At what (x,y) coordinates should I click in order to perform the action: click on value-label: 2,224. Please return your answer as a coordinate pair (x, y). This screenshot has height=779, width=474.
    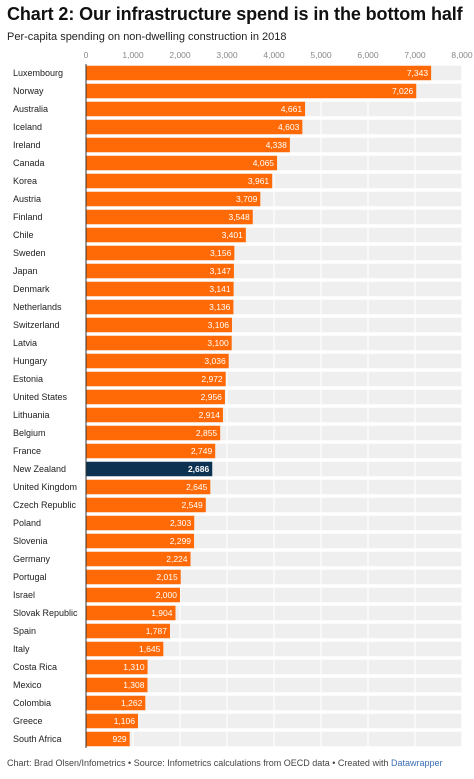
    Looking at the image, I should click on (177, 559).